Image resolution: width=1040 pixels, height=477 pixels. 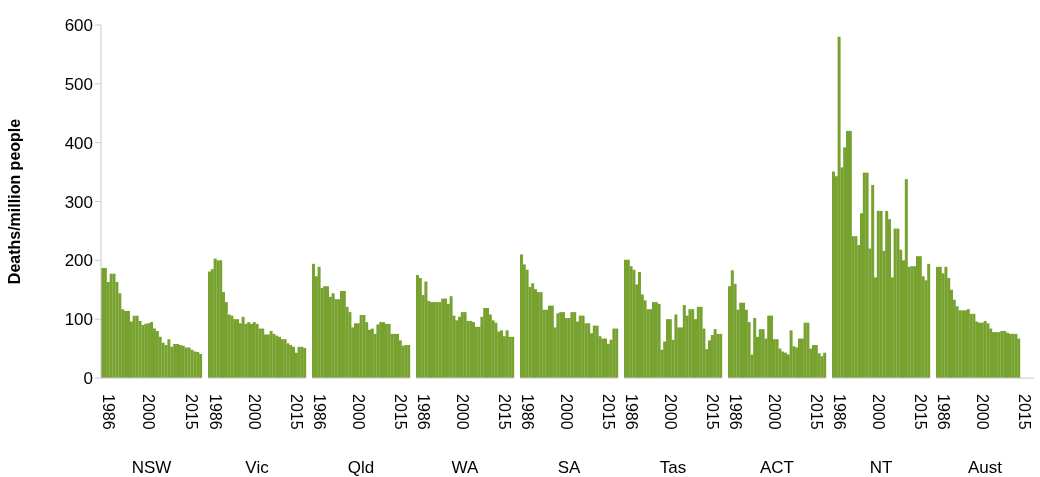 I want to click on x-axis-title: NSW, so click(x=151, y=467).